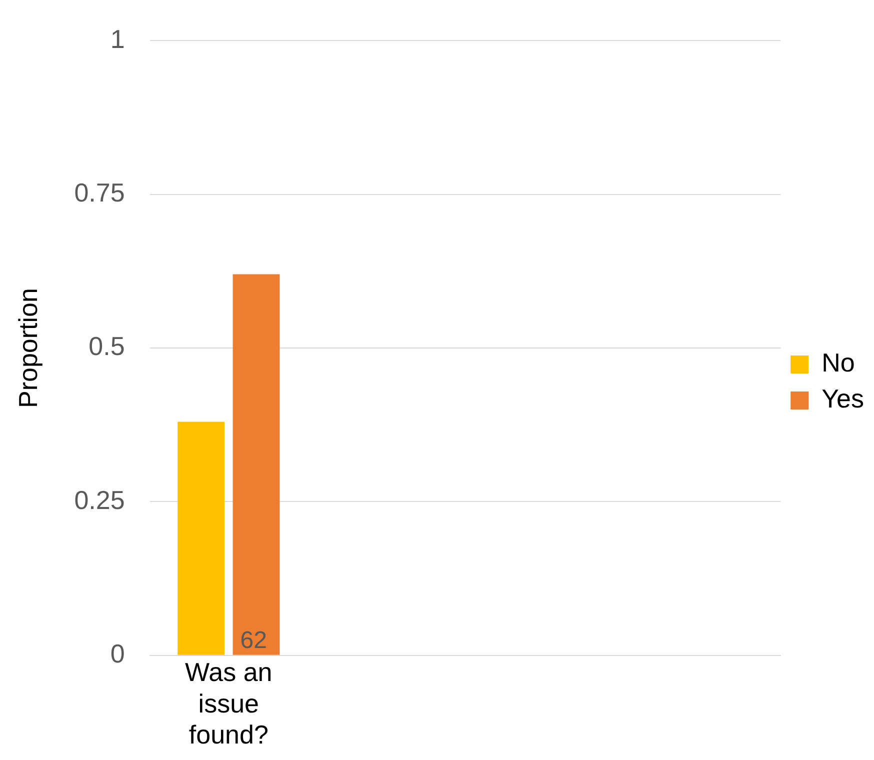 Image resolution: width=874 pixels, height=760 pixels. What do you see at coordinates (99, 192) in the screenshot?
I see `y-tick-label: 0.75` at bounding box center [99, 192].